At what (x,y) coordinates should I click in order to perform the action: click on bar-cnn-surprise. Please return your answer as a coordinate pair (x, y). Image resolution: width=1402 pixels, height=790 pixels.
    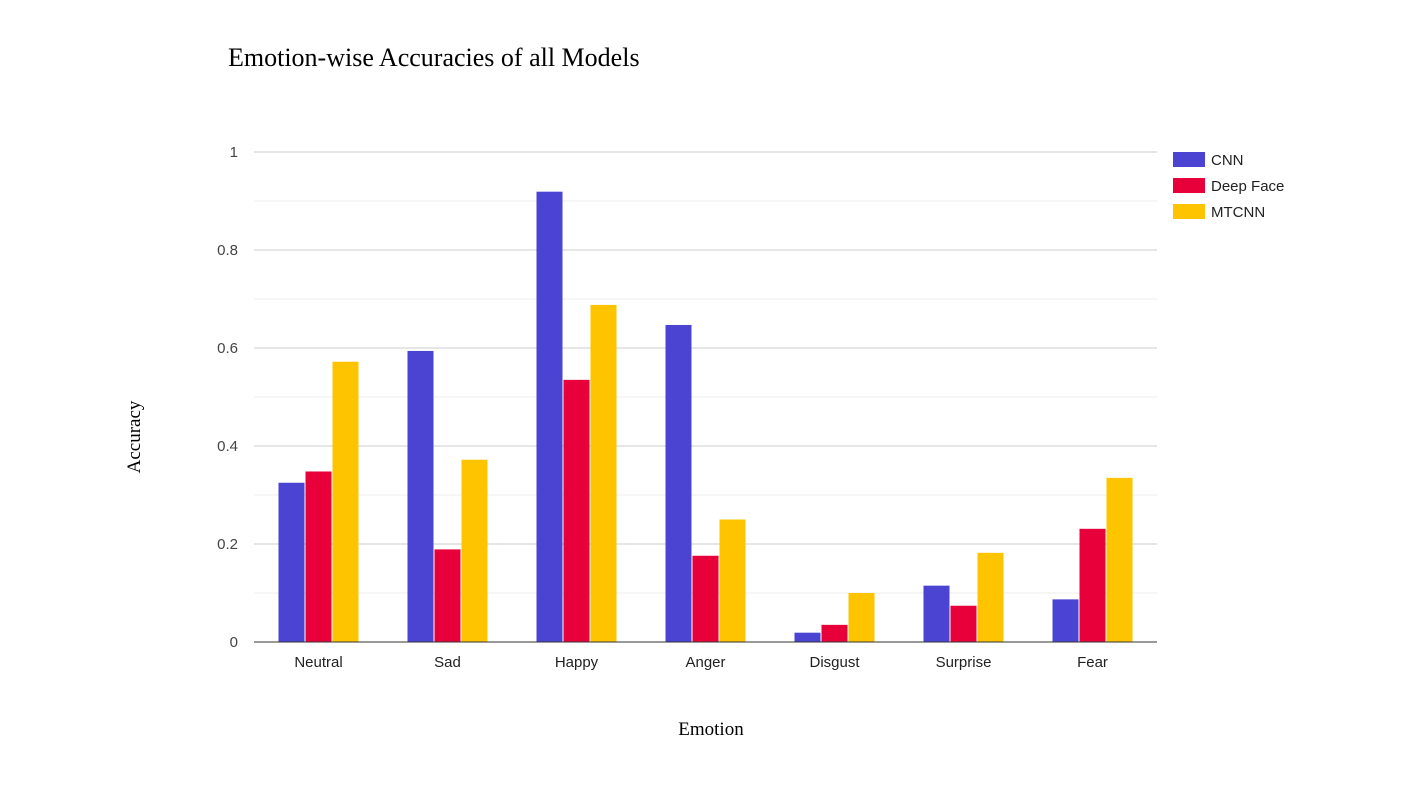
    Looking at the image, I should click on (936, 613).